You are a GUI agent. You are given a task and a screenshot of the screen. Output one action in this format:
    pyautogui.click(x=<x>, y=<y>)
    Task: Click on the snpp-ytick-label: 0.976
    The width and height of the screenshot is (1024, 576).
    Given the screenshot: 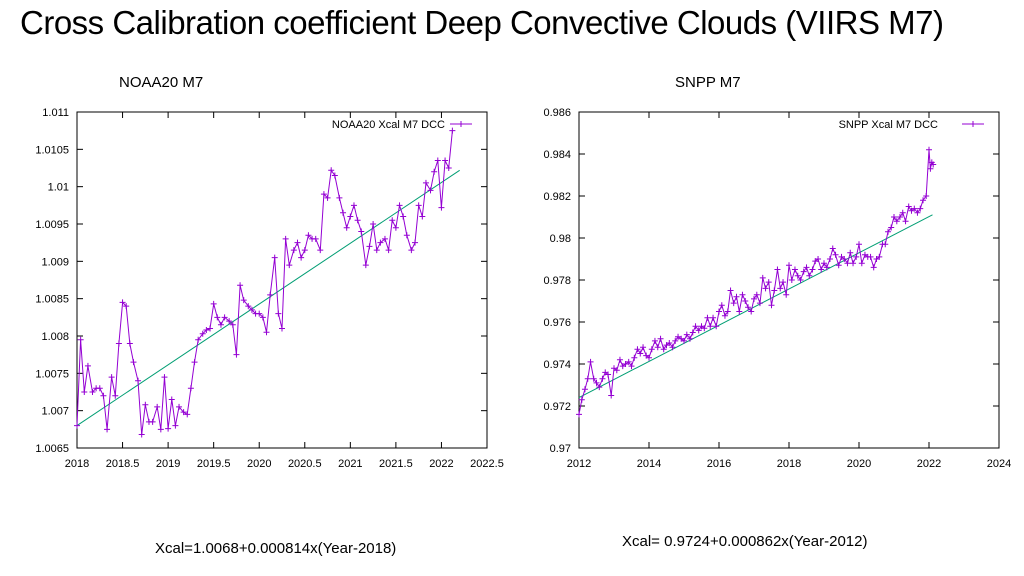 What is the action you would take?
    pyautogui.click(x=557, y=323)
    